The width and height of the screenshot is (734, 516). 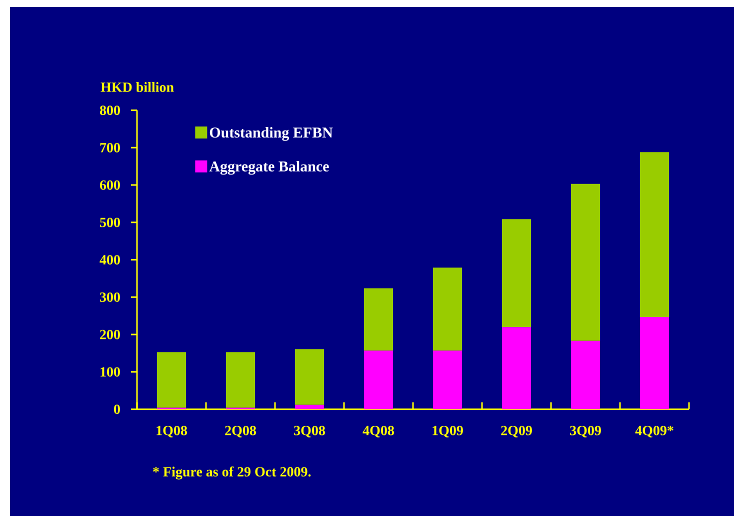 What do you see at coordinates (171, 432) in the screenshot?
I see `x-tick-label: 1Q08` at bounding box center [171, 432].